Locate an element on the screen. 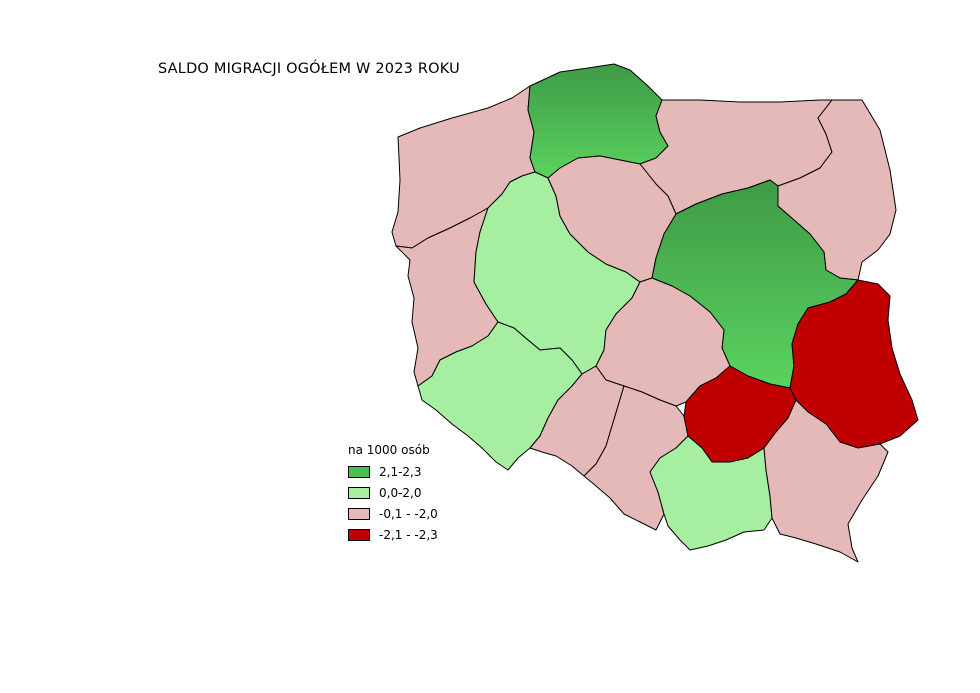 The image size is (980, 693). legend-label: 2,1-2,3 is located at coordinates (400, 471).